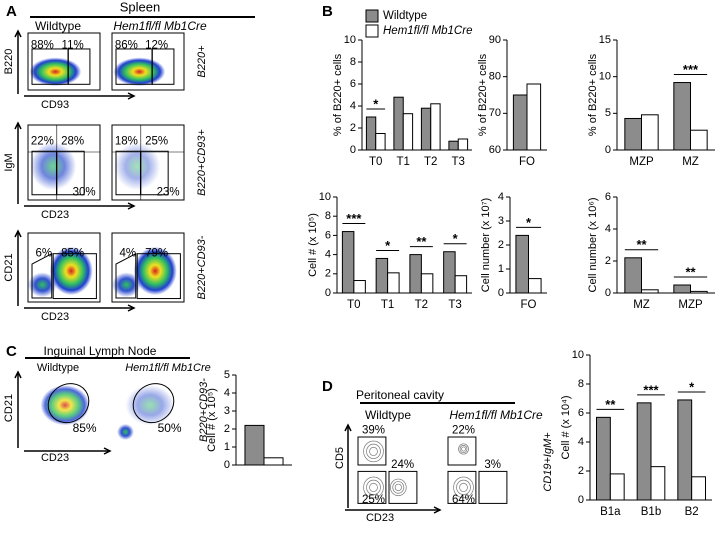 This screenshot has width=724, height=534. What do you see at coordinates (400, 395) in the screenshot?
I see `tissue-title: Peritoneal cavity` at bounding box center [400, 395].